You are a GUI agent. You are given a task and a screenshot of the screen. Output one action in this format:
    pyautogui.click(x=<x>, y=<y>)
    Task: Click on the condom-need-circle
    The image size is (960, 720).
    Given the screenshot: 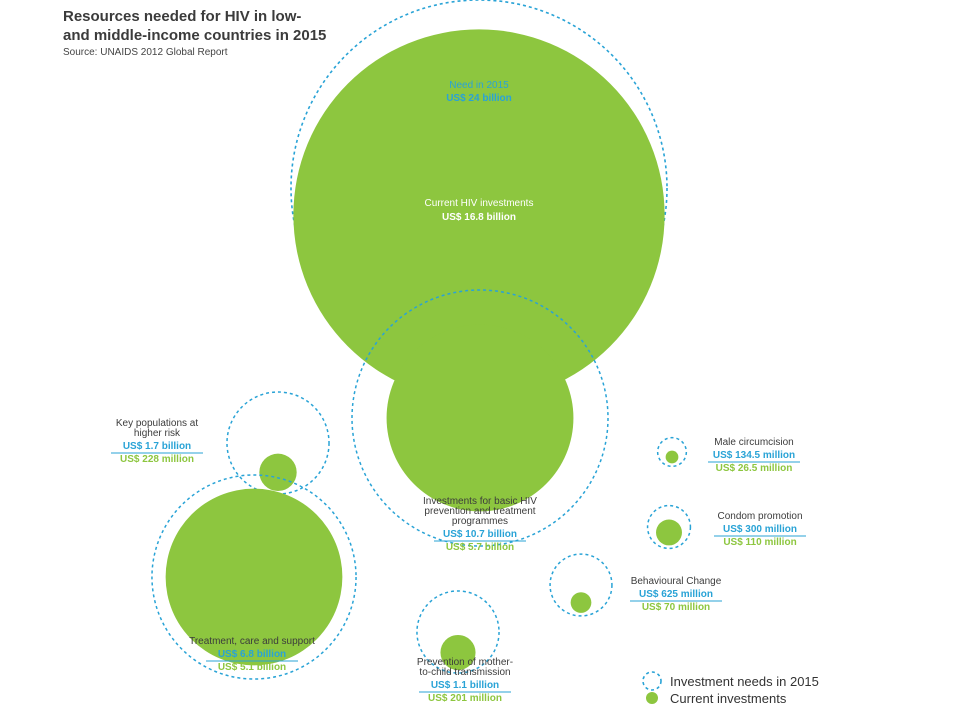 What is the action you would take?
    pyautogui.click(x=669, y=527)
    